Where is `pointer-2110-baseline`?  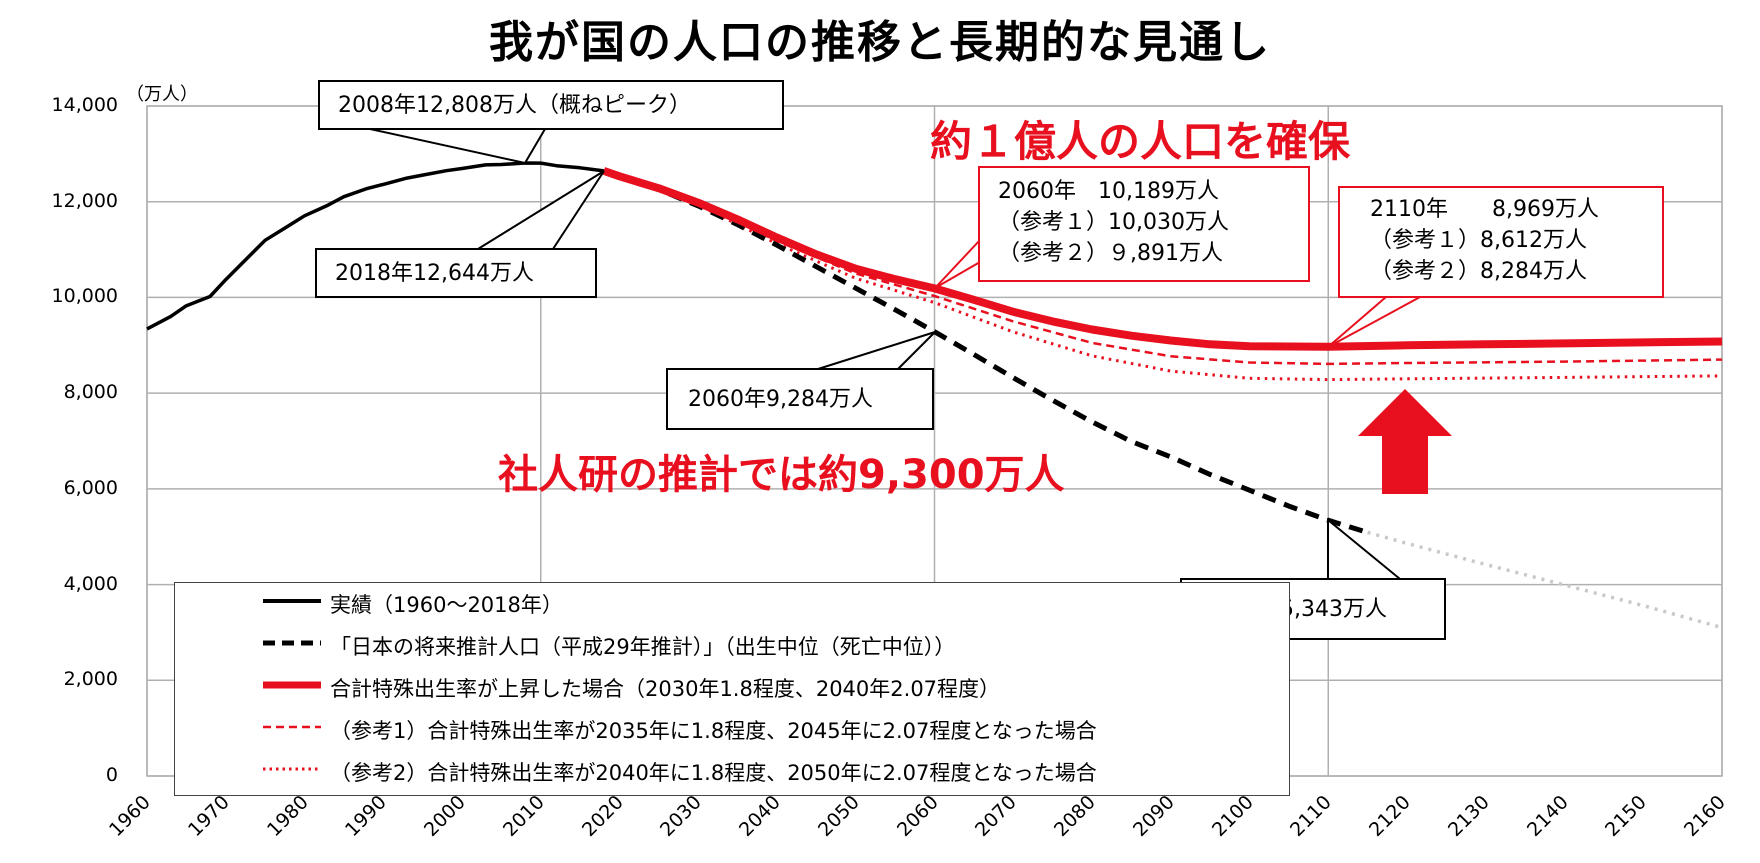 pointer-2110-baseline is located at coordinates (1364, 548).